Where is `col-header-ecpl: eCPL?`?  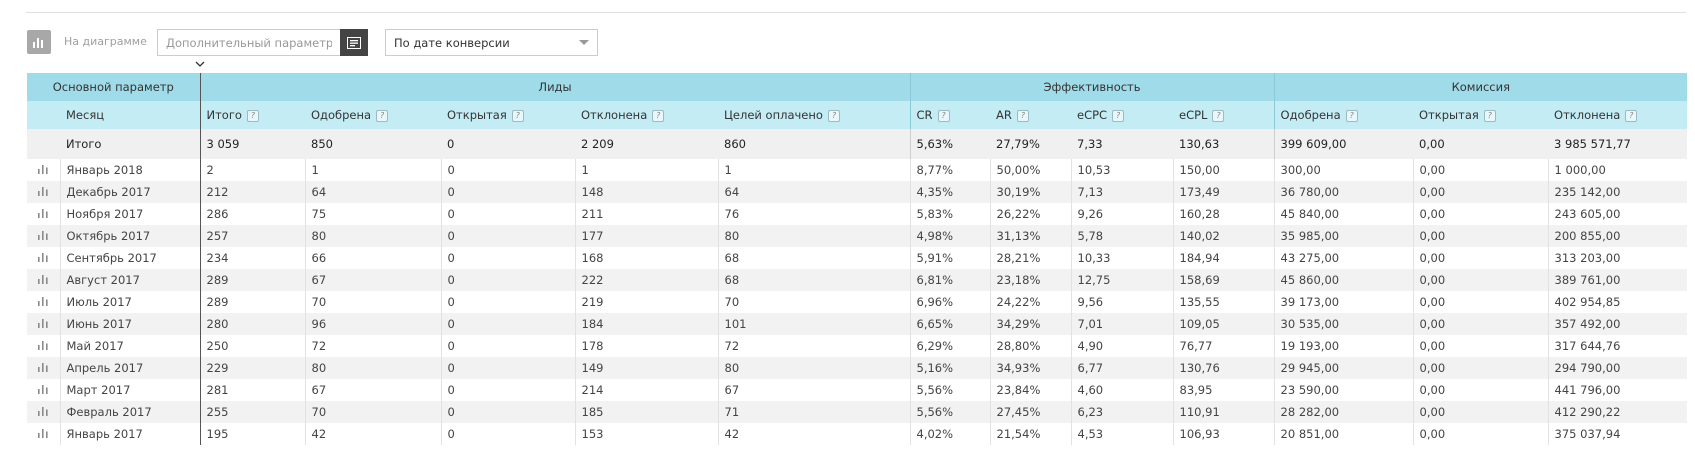
col-header-ecpl: eCPL? is located at coordinates (1224, 115).